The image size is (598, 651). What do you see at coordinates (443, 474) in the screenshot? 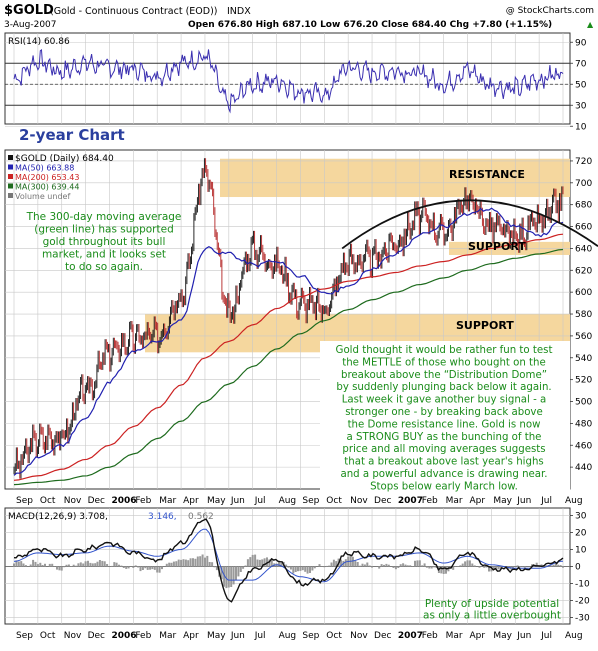
I see `white-annotation-line: and a powerful advance is drawing near.` at bounding box center [443, 474].